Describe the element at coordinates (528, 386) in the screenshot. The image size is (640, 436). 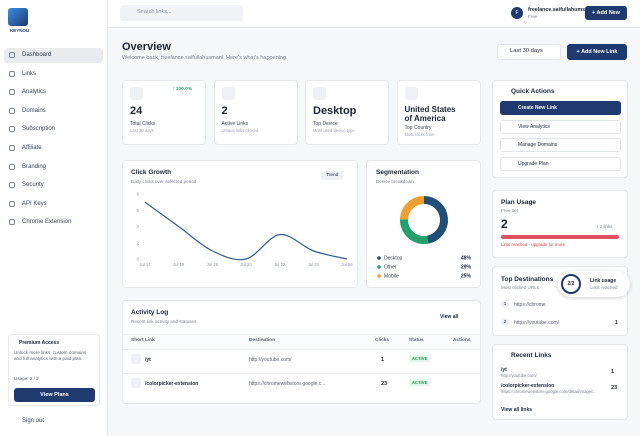
I see `recent-short: /colorpicker-extension` at that location.